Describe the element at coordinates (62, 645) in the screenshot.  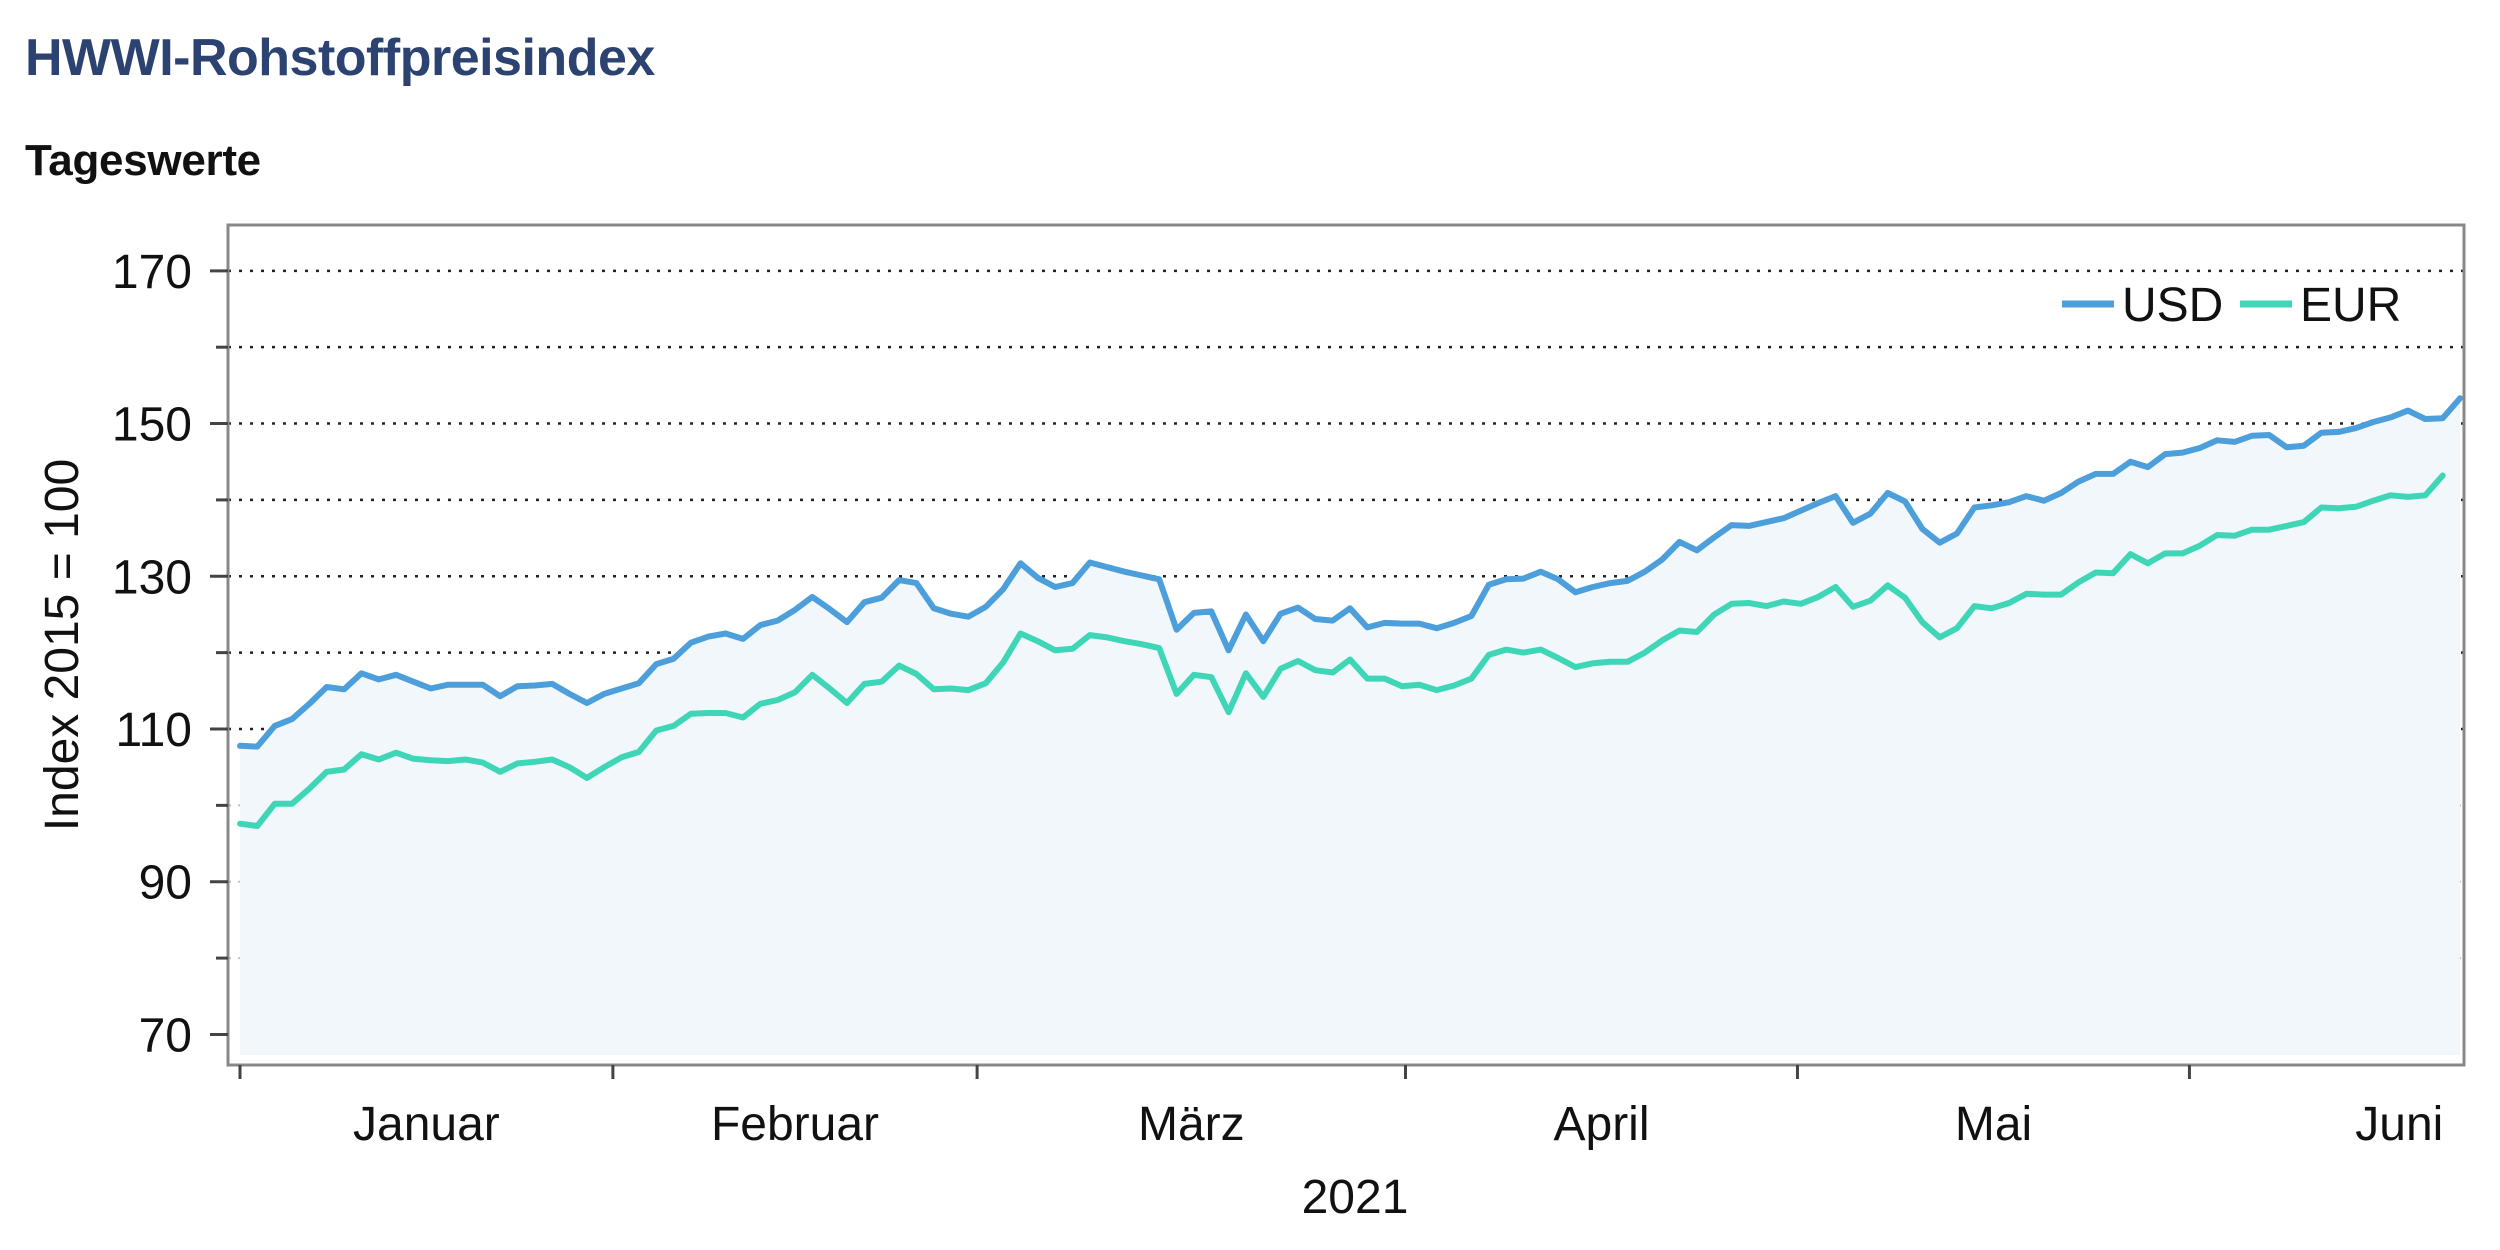
I see `y-axis-label: Index 2015 = 100` at that location.